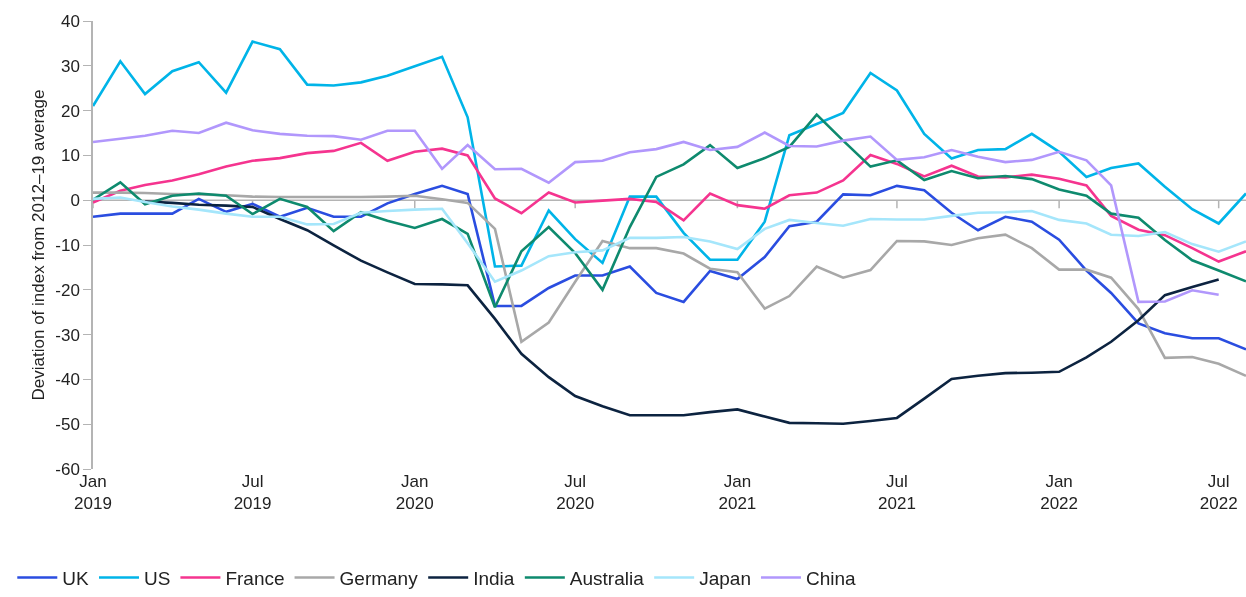  Describe the element at coordinates (494, 578) in the screenshot. I see `legend-label: India` at that location.